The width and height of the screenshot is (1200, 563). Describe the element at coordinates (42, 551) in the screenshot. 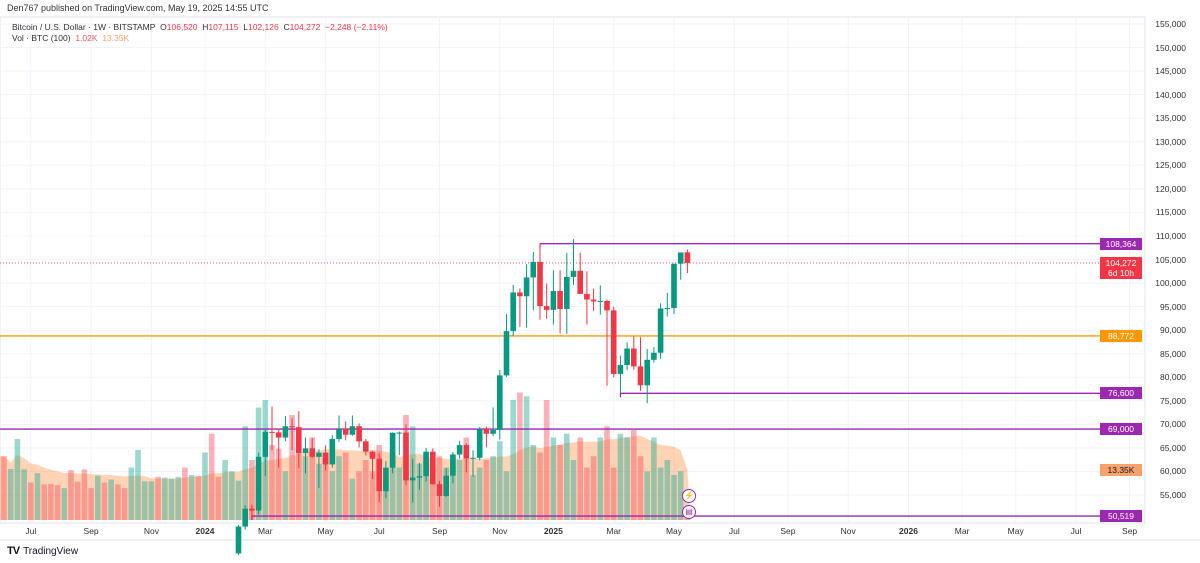

I see `tradingview-logo: TV TradingView` at that location.